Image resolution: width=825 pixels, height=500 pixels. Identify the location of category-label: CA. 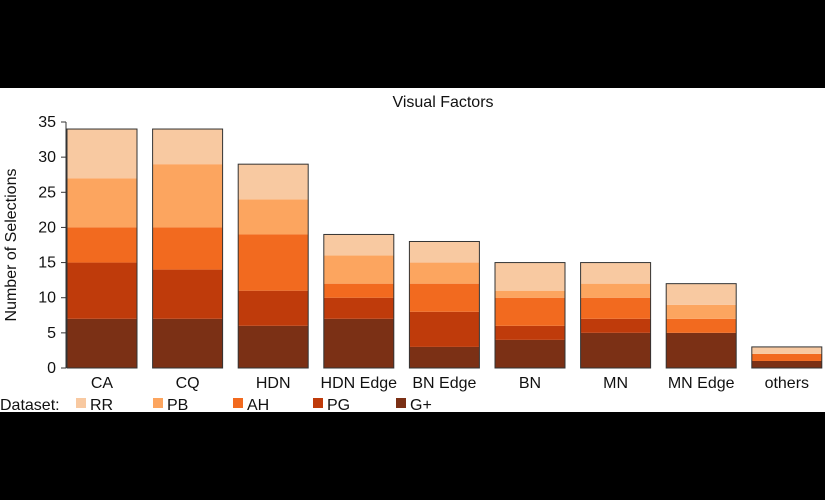
(102, 383).